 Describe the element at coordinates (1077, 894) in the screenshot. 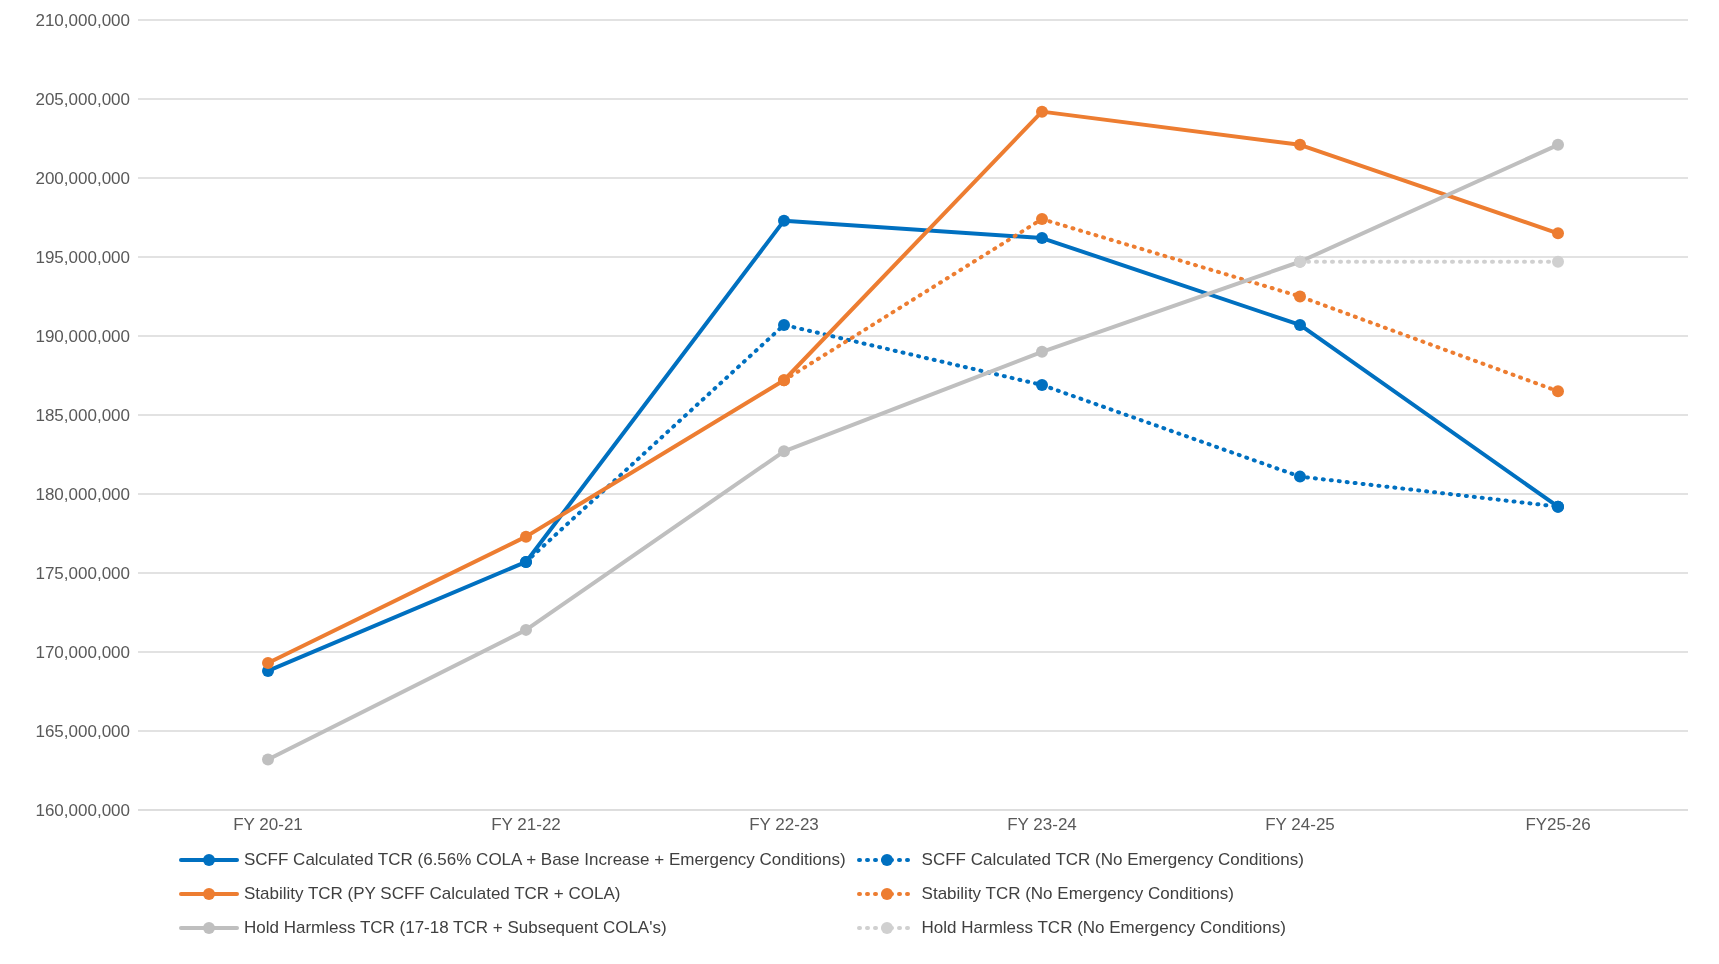

I see `legend-label: Stability TCR (No Emergency Conditions)` at that location.